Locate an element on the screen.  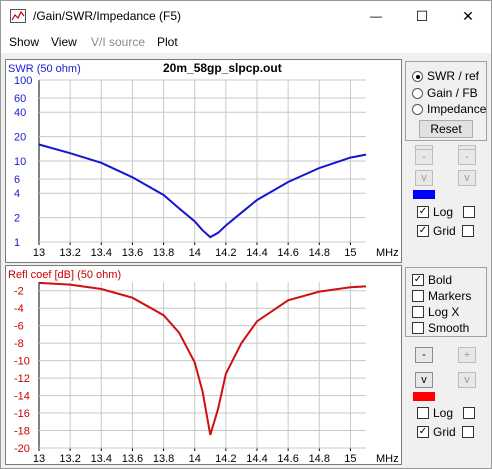
bot-scale-down-right: v is located at coordinates (467, 380).